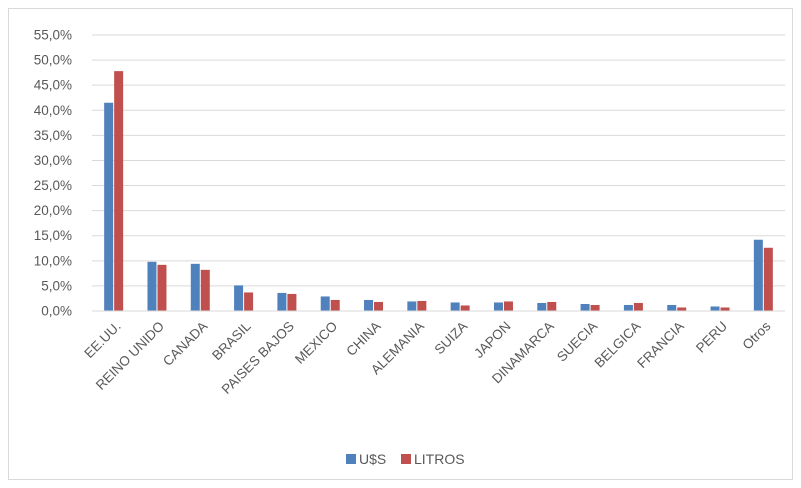 The width and height of the screenshot is (801, 488). I want to click on y-tick-label: 50,0%, so click(53, 60).